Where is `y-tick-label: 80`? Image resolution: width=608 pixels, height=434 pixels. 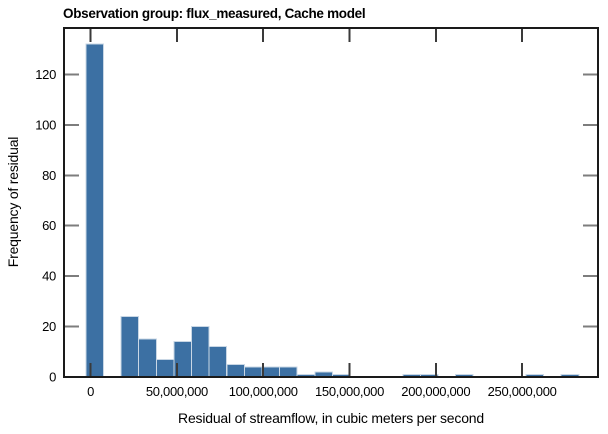 y-tick-label: 80 is located at coordinates (49, 175).